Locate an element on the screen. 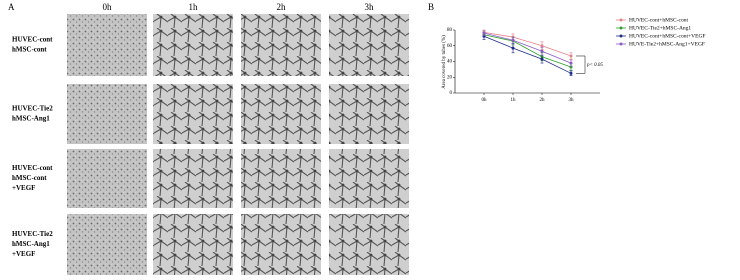  x-tick-label: 3h is located at coordinates (572, 100).